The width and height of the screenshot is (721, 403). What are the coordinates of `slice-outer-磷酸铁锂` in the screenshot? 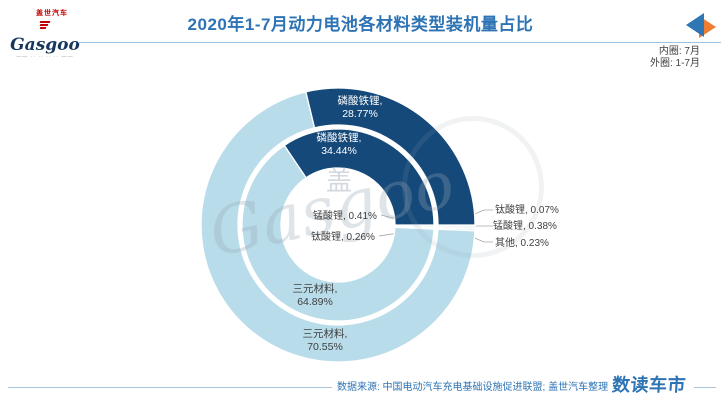 It's located at (390, 156).